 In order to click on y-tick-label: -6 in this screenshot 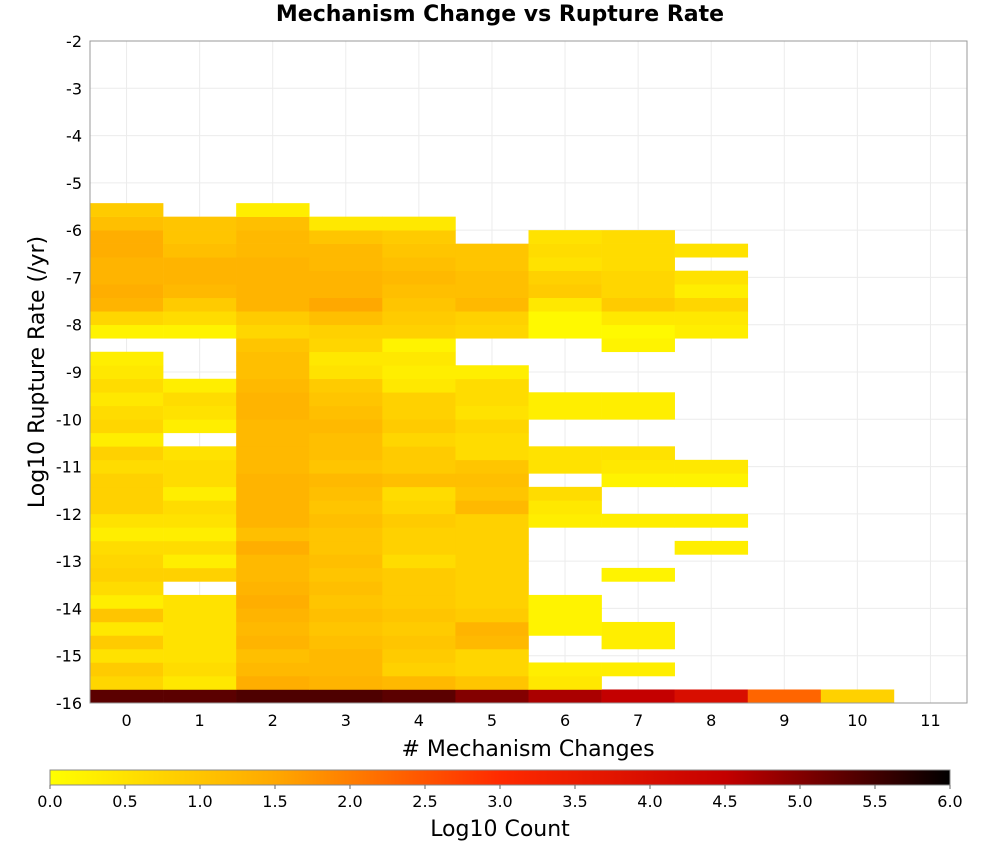, I will do `click(74, 230)`.